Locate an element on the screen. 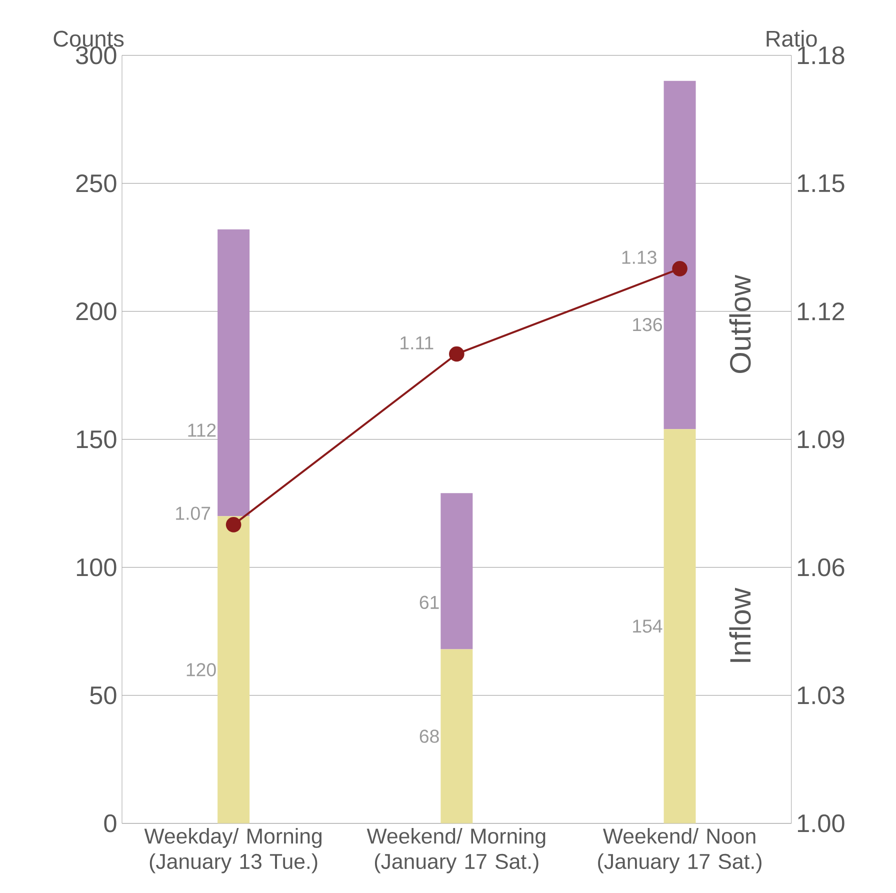  text: Outflow is located at coordinates (740, 324).